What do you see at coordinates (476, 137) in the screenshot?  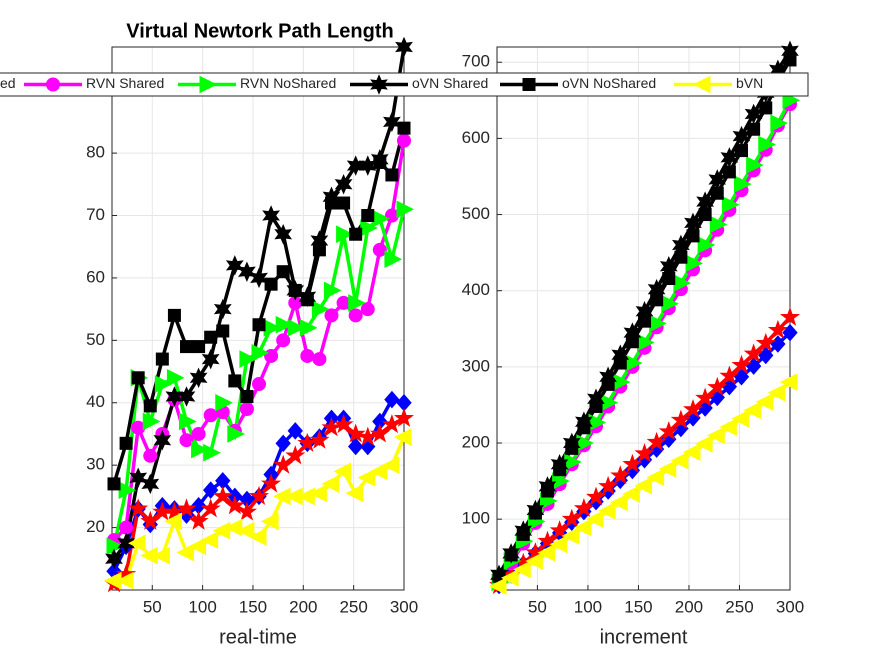 I see `y-tick-label: 600` at bounding box center [476, 137].